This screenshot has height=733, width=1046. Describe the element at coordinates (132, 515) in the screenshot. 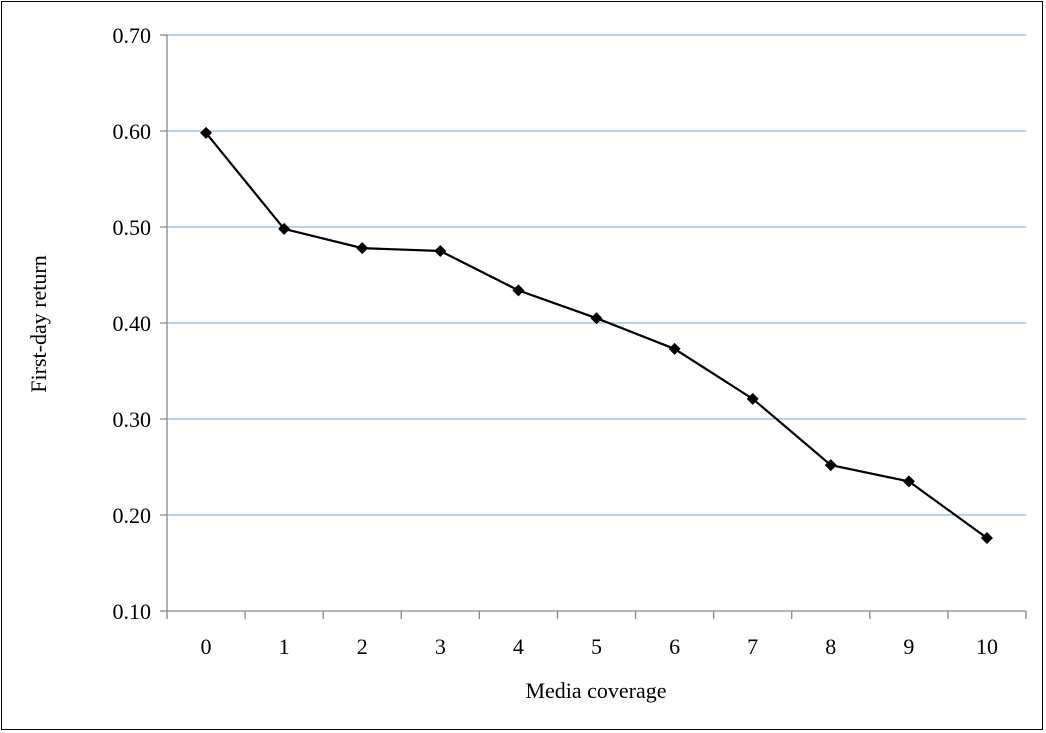

I see `y-tick-label: 0.20` at that location.